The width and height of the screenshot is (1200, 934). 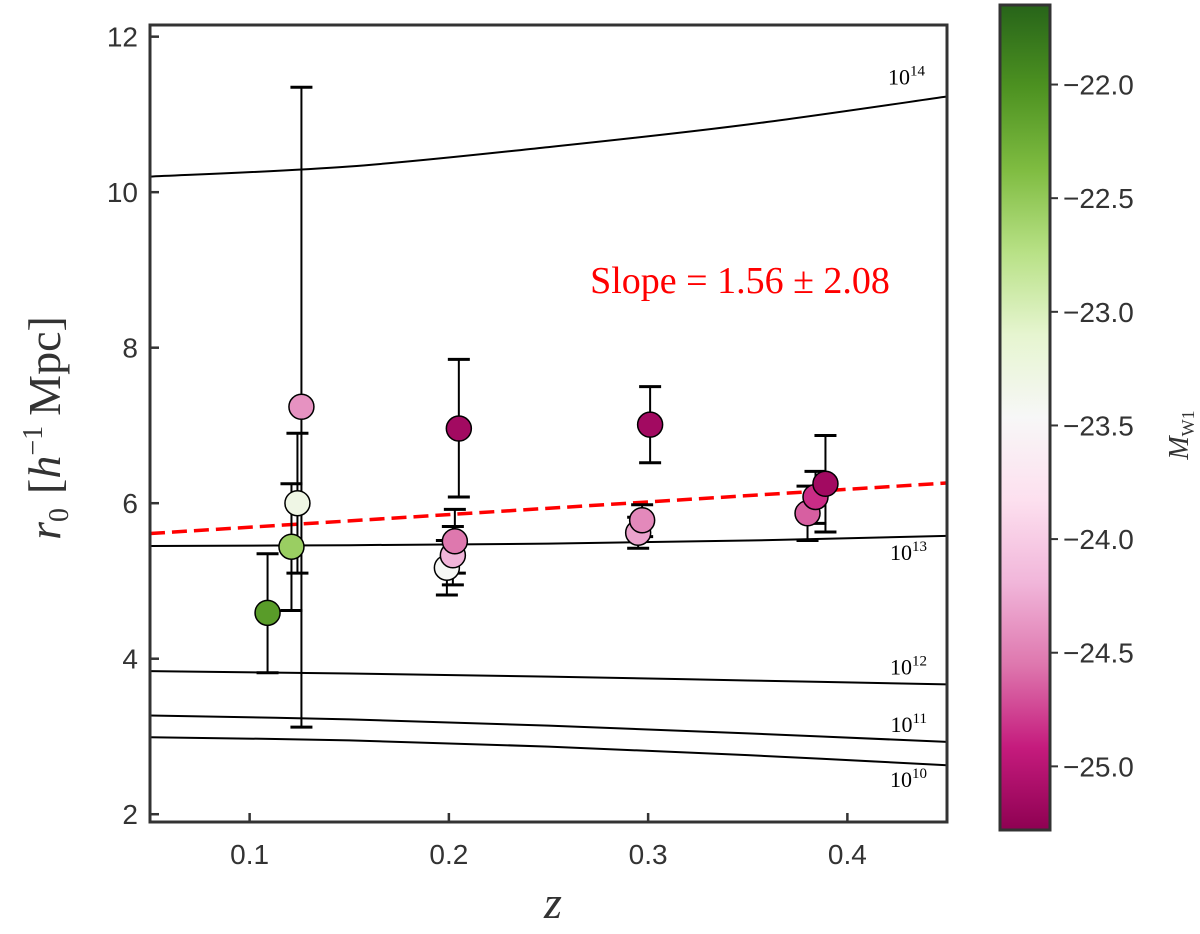 I want to click on colorbar-tick-label: −22.5, so click(x=1098, y=198).